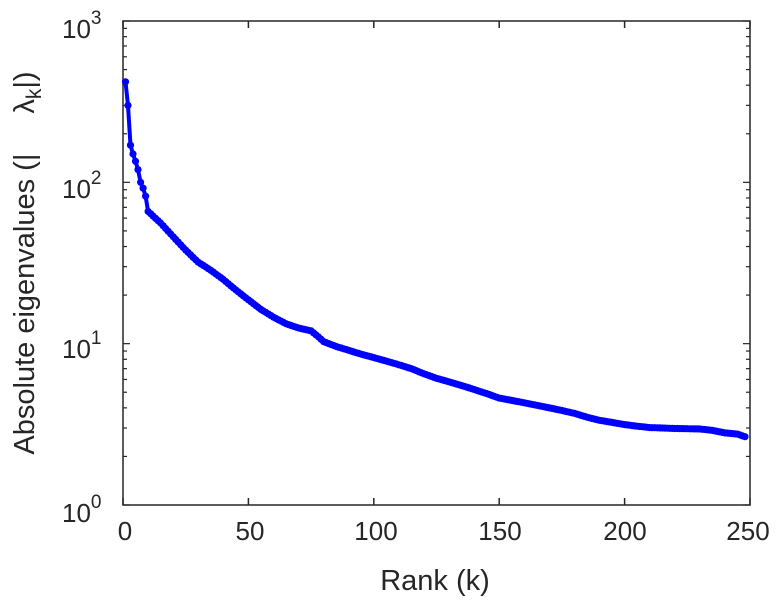 The image size is (783, 600). Describe the element at coordinates (82, 510) in the screenshot. I see `y-tick-label-1e0: 10⁰` at that location.